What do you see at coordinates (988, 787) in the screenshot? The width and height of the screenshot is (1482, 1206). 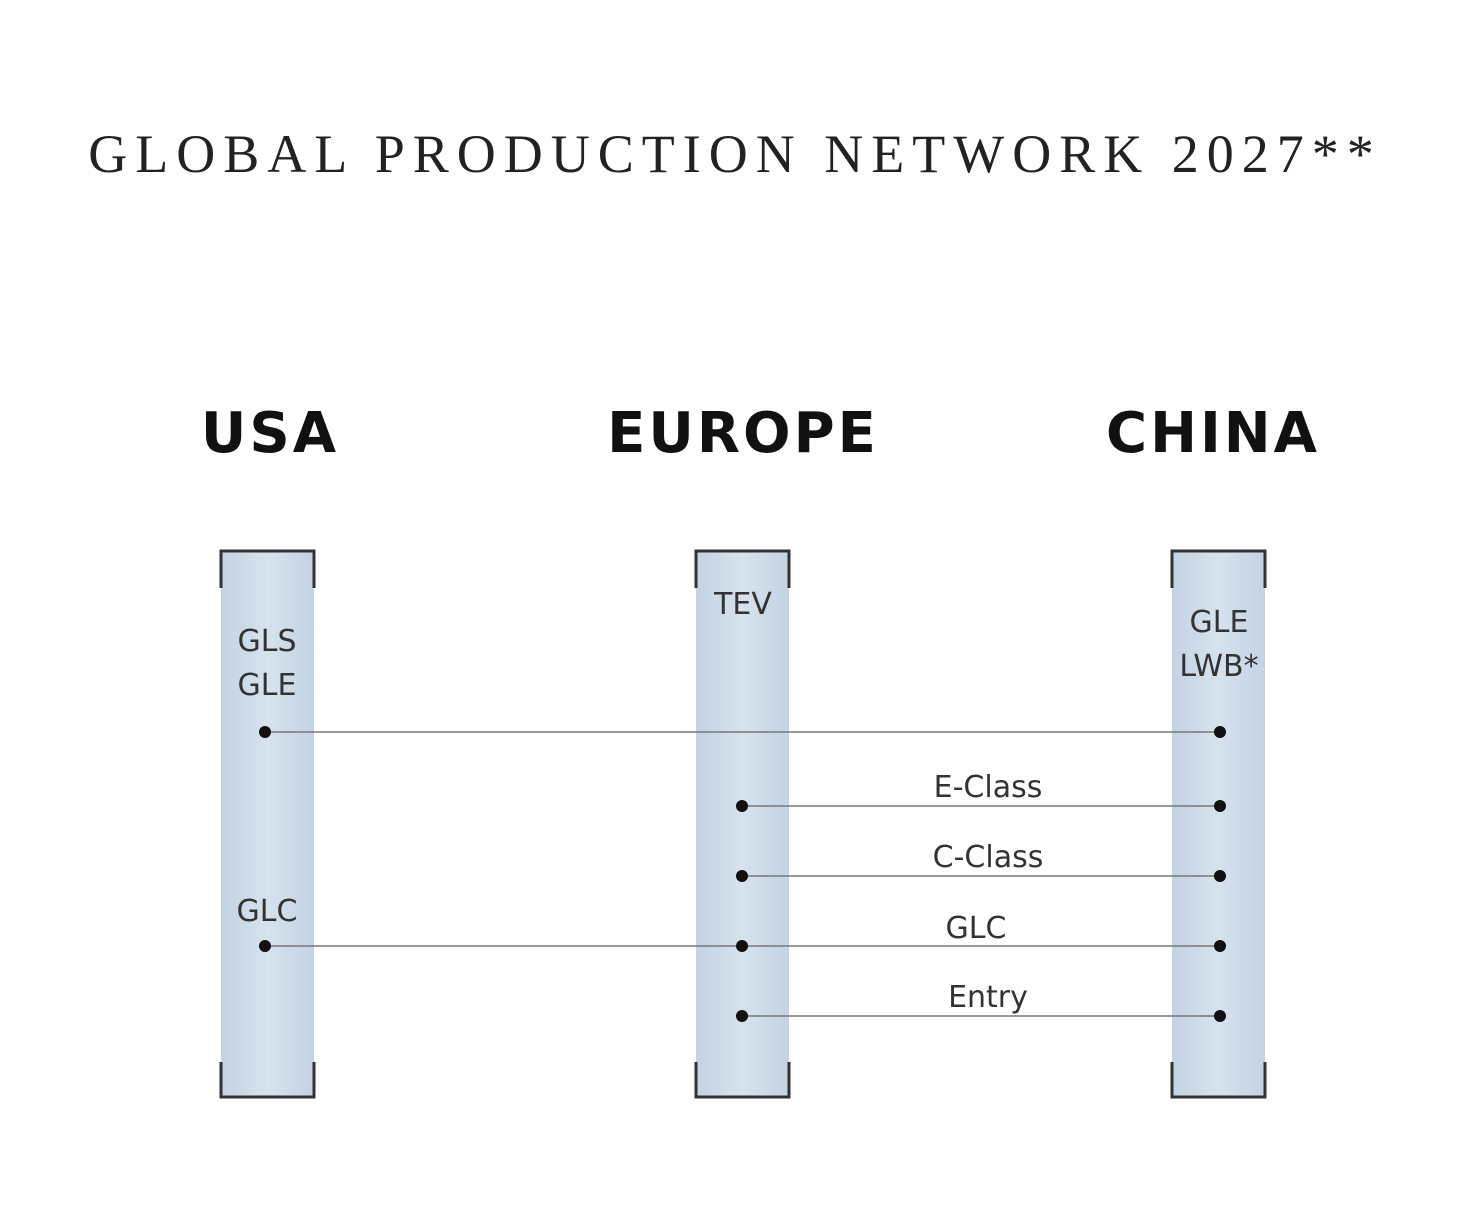 I see `link-label: E-Class` at bounding box center [988, 787].